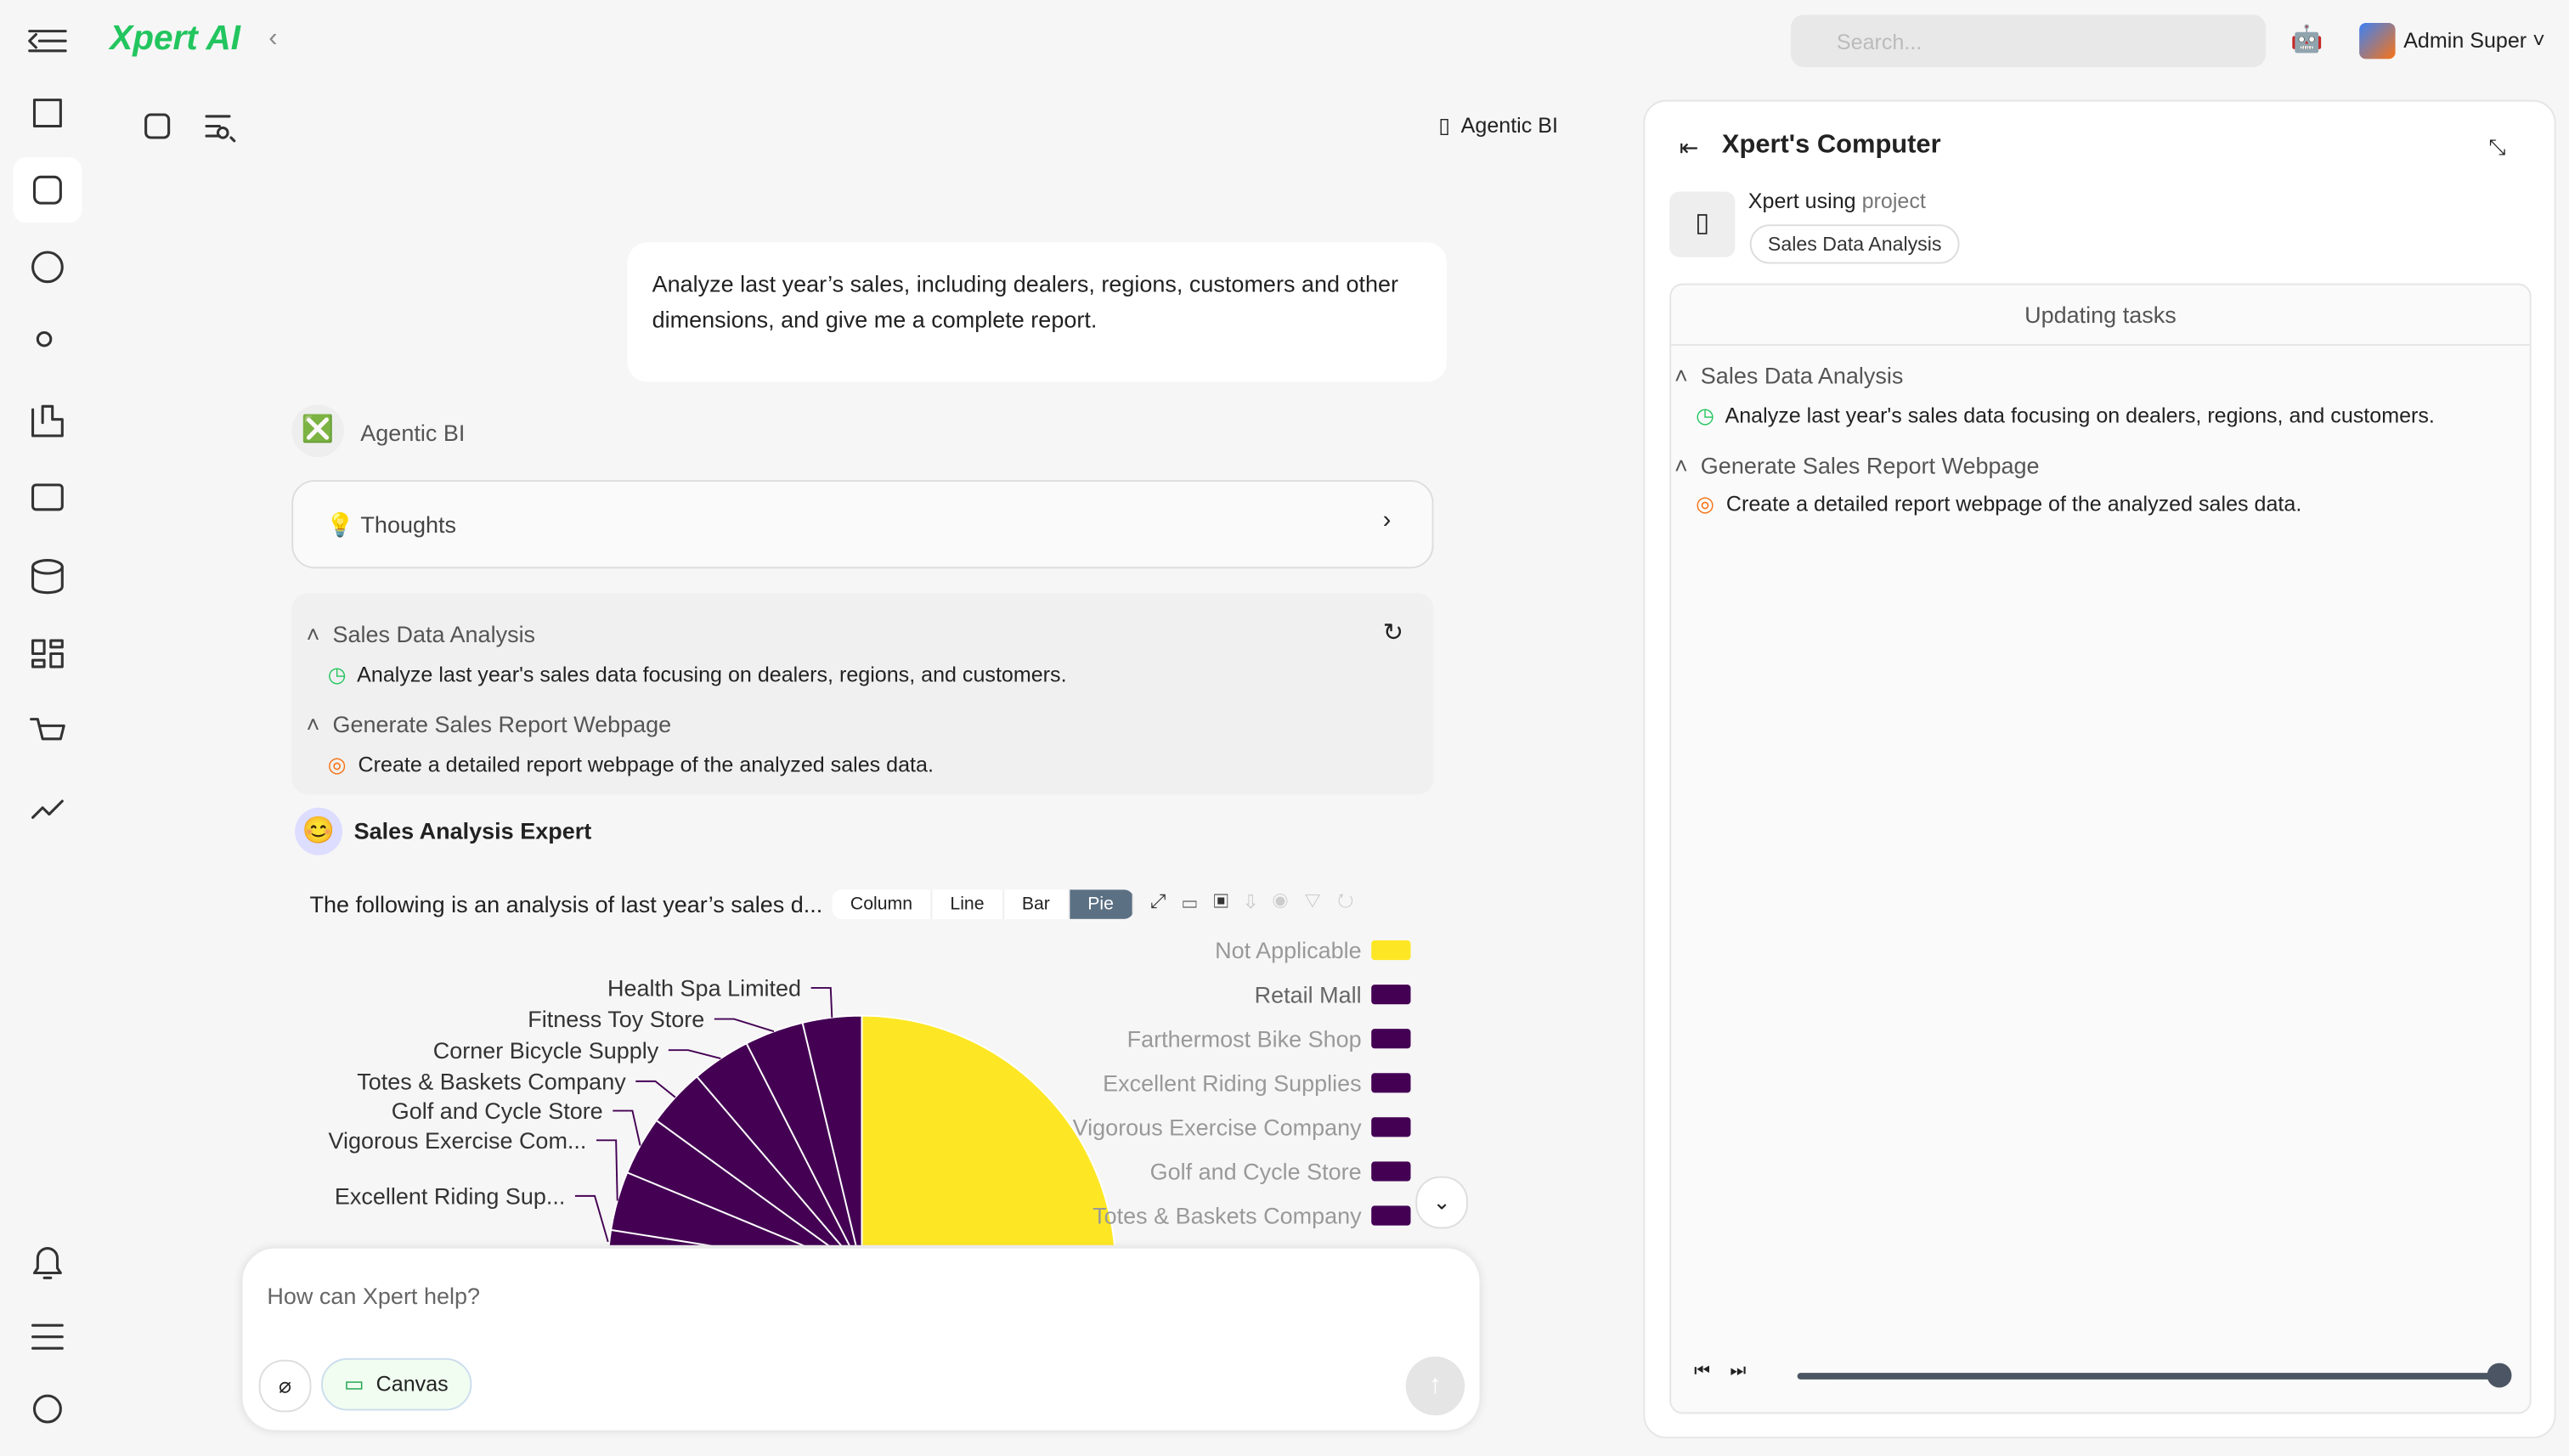 The width and height of the screenshot is (2569, 1456). Describe the element at coordinates (1245, 1039) in the screenshot. I see `legend-label: Farthermost Bike Shop` at that location.